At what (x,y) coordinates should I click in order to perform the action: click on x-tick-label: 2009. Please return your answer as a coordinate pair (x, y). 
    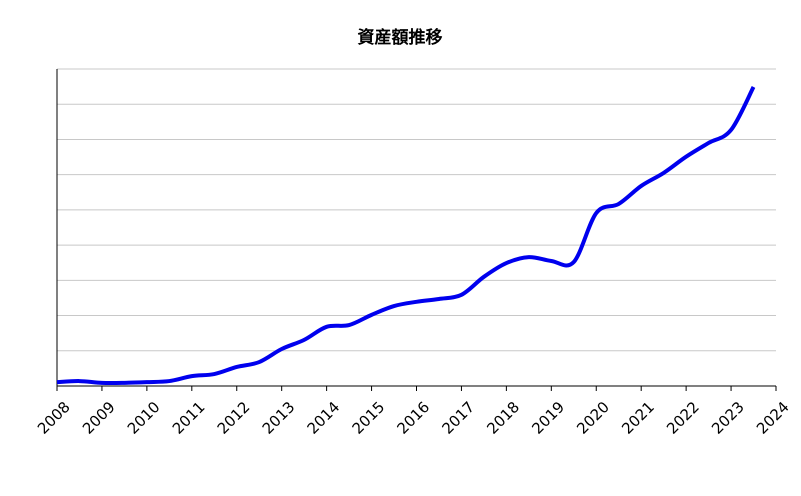
    Looking at the image, I should click on (99, 418).